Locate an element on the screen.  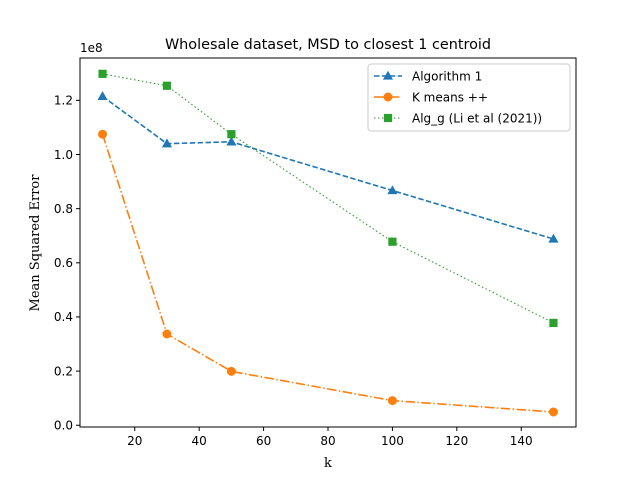
x-tick-label: 140 is located at coordinates (521, 441).